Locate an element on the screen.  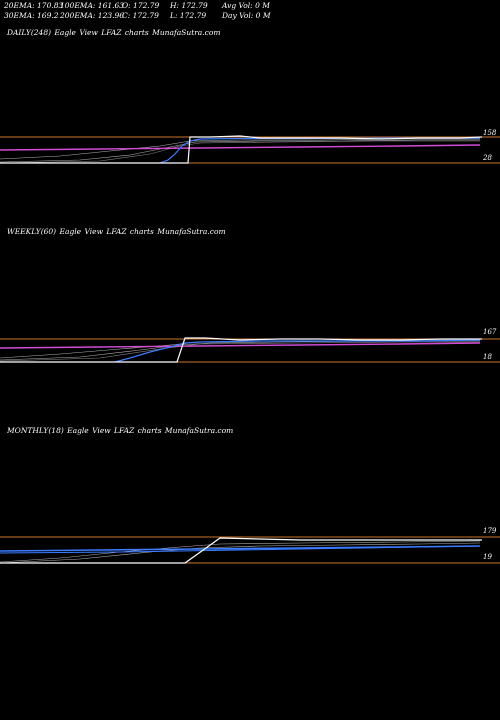
daily-level-label: 28 is located at coordinates (487, 158).